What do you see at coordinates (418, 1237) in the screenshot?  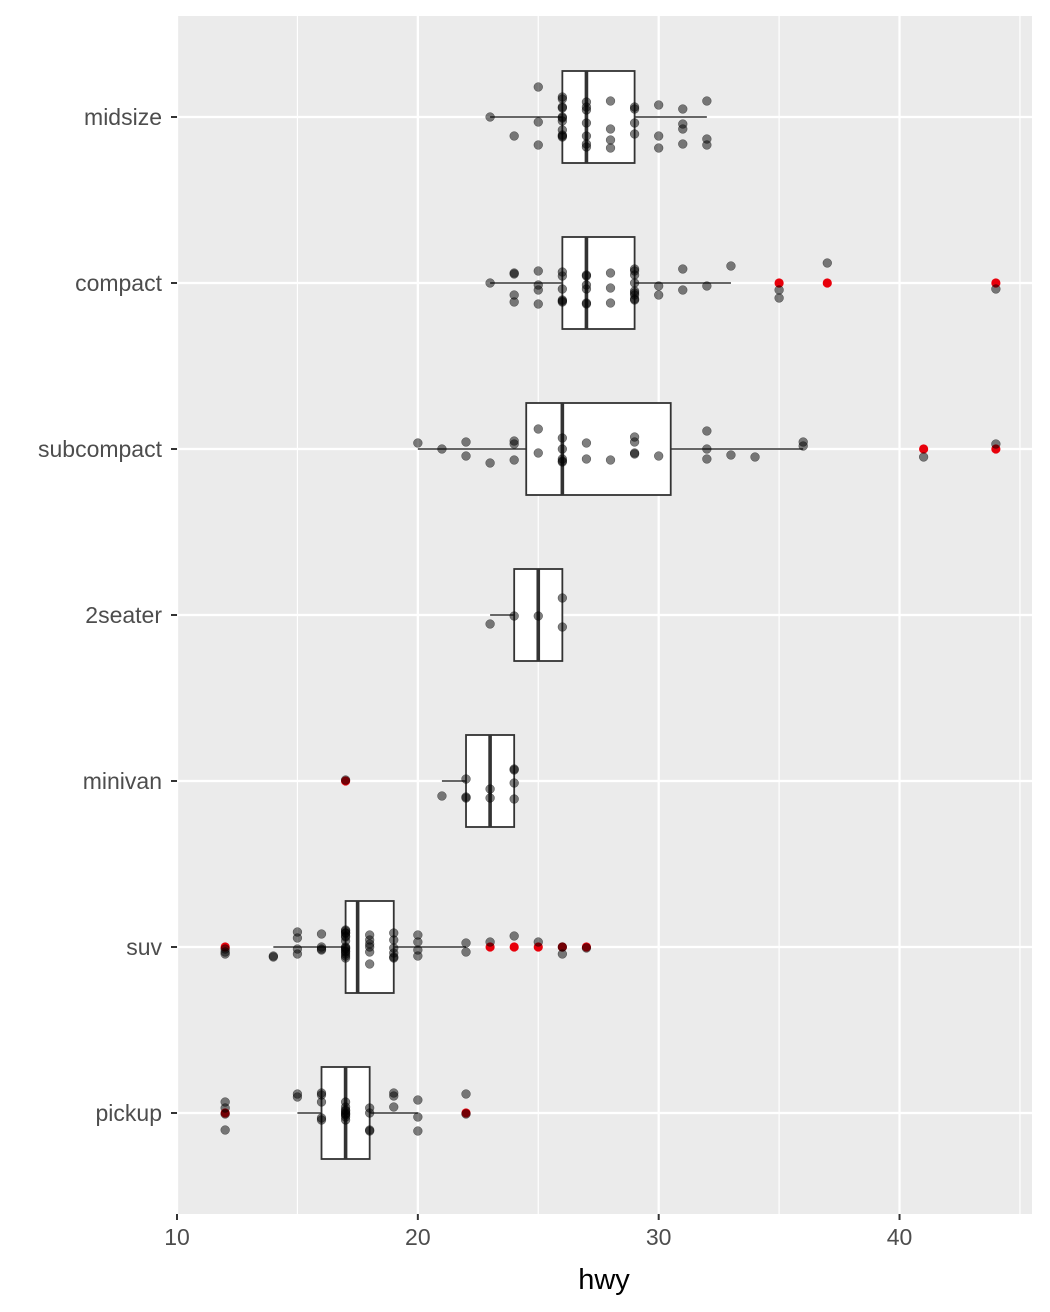 I see `x-tick-label: 20` at bounding box center [418, 1237].